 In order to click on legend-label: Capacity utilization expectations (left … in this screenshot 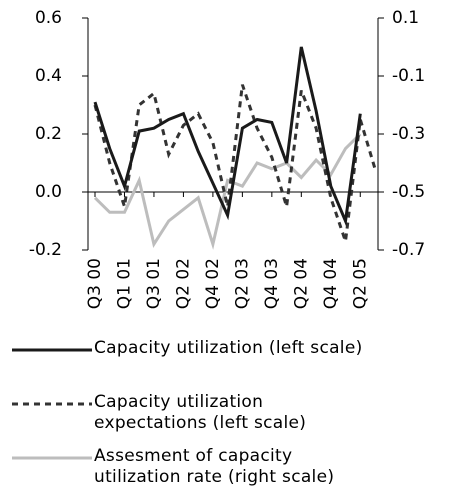, I will do `click(200, 412)`.